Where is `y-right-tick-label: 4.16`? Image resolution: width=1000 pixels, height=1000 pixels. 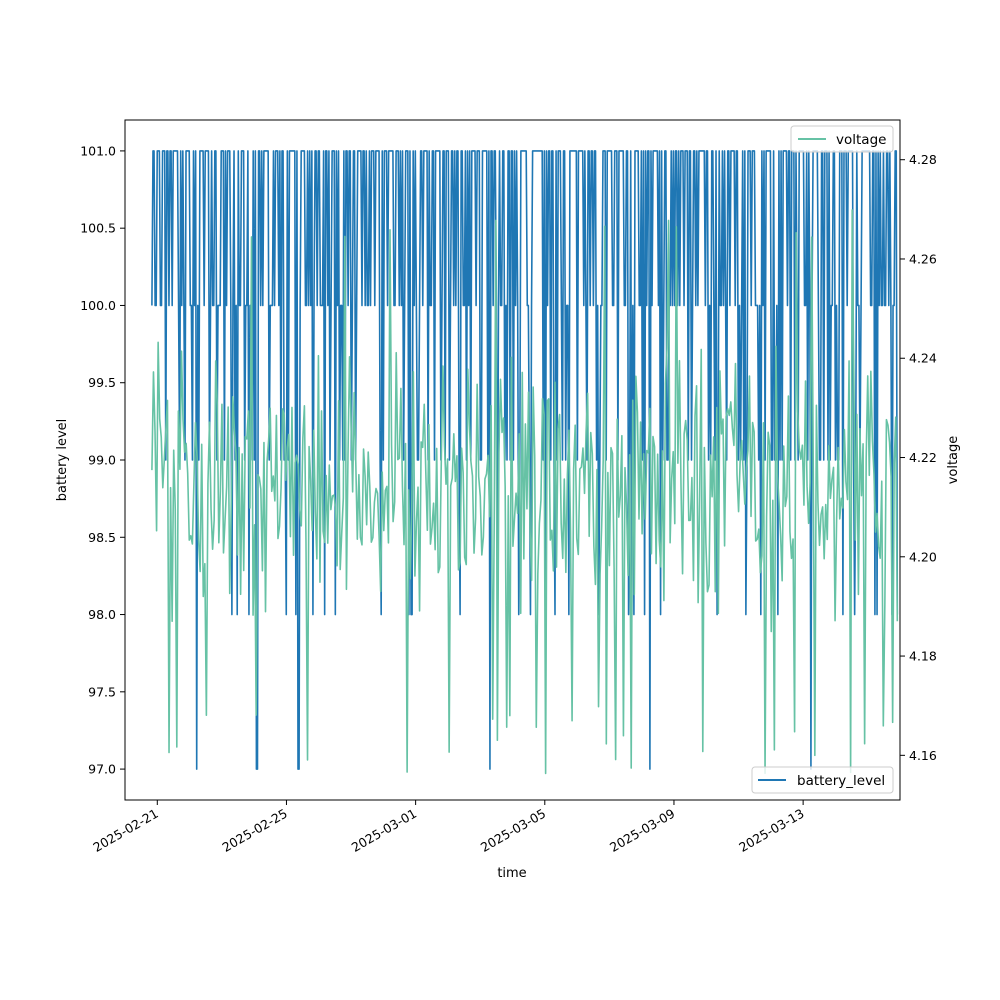 y-right-tick-label: 4.16 is located at coordinates (923, 755).